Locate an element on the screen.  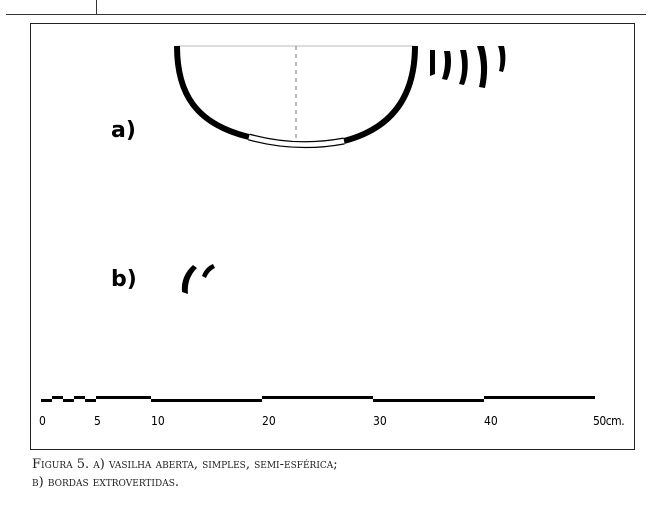
scale-bar is located at coordinates (318, 399).